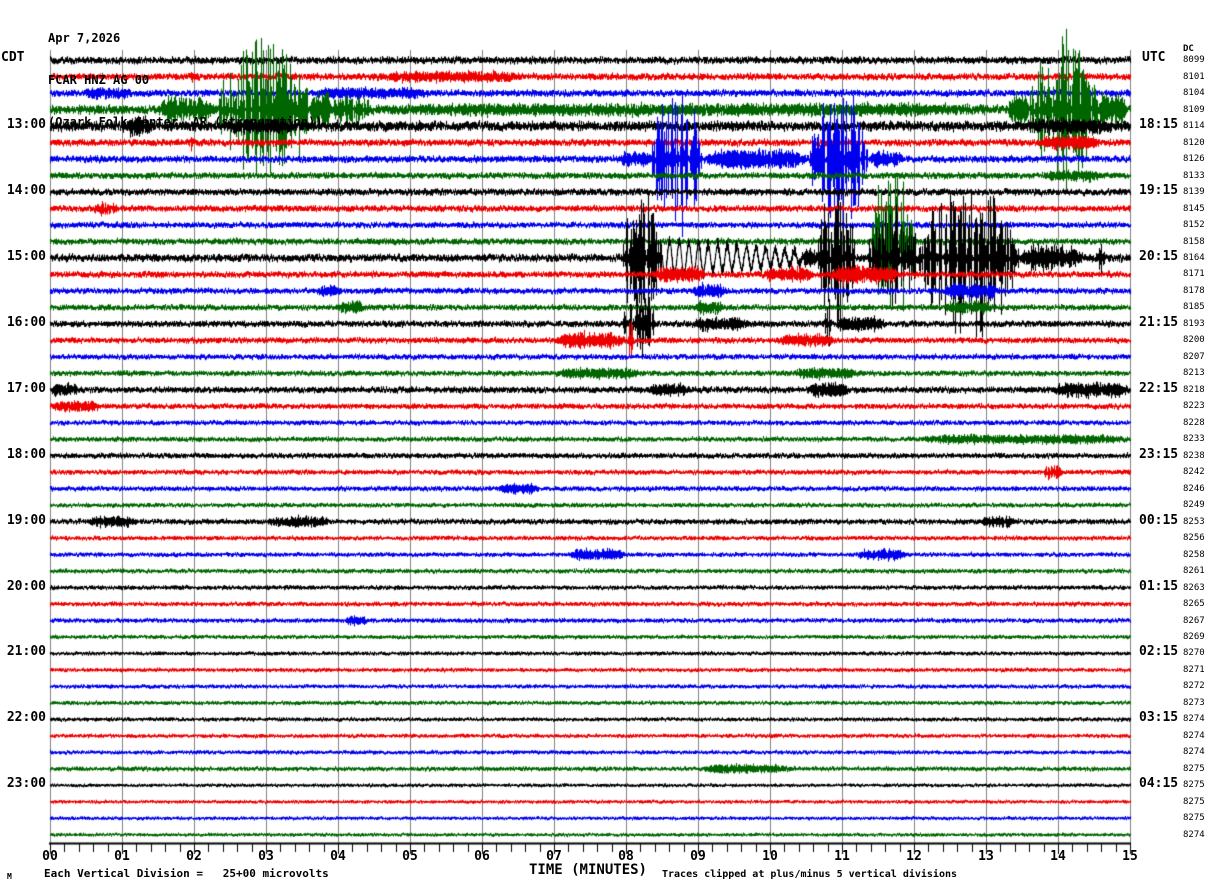 This screenshot has height=886, width=1210. Describe the element at coordinates (1194, 422) in the screenshot. I see `dc-offset-value: 8228` at that location.